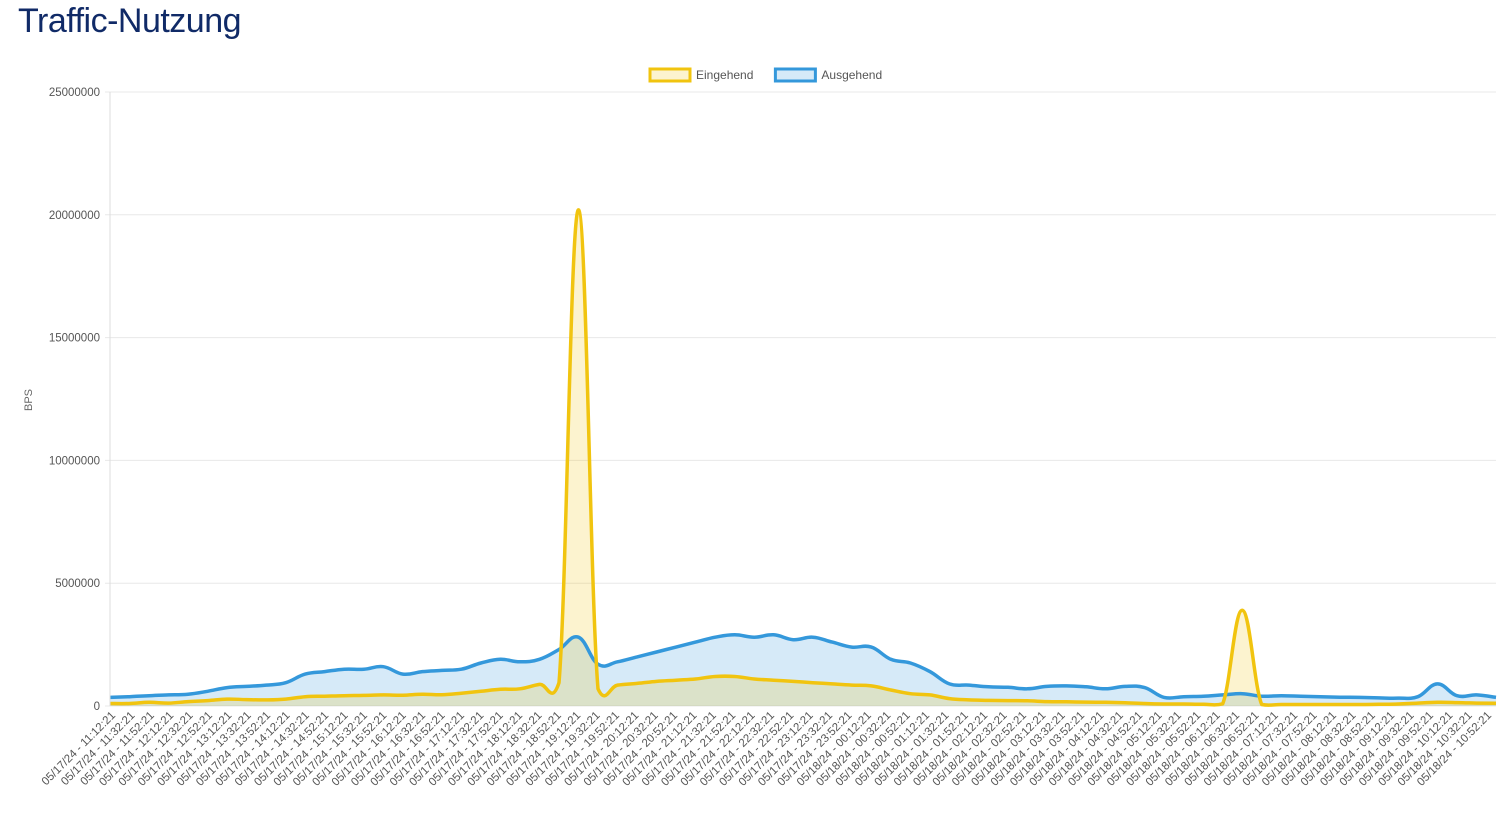  What do you see at coordinates (130, 21) in the screenshot?
I see `page-title: Traffic-Nutzung` at bounding box center [130, 21].